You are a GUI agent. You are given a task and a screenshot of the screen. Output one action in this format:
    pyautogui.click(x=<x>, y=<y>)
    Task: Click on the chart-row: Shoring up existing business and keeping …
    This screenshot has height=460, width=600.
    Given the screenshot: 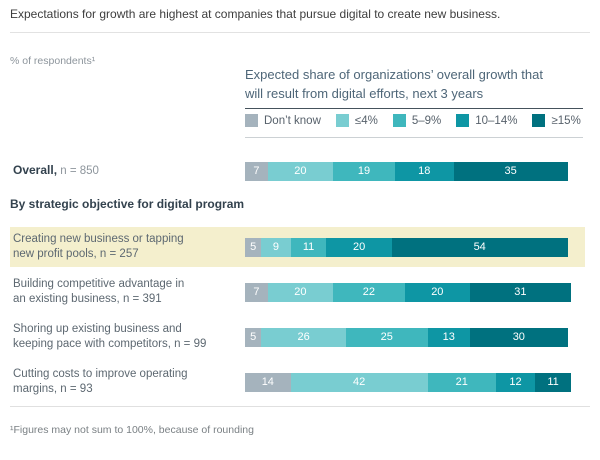 What is the action you would take?
    pyautogui.click(x=297, y=337)
    